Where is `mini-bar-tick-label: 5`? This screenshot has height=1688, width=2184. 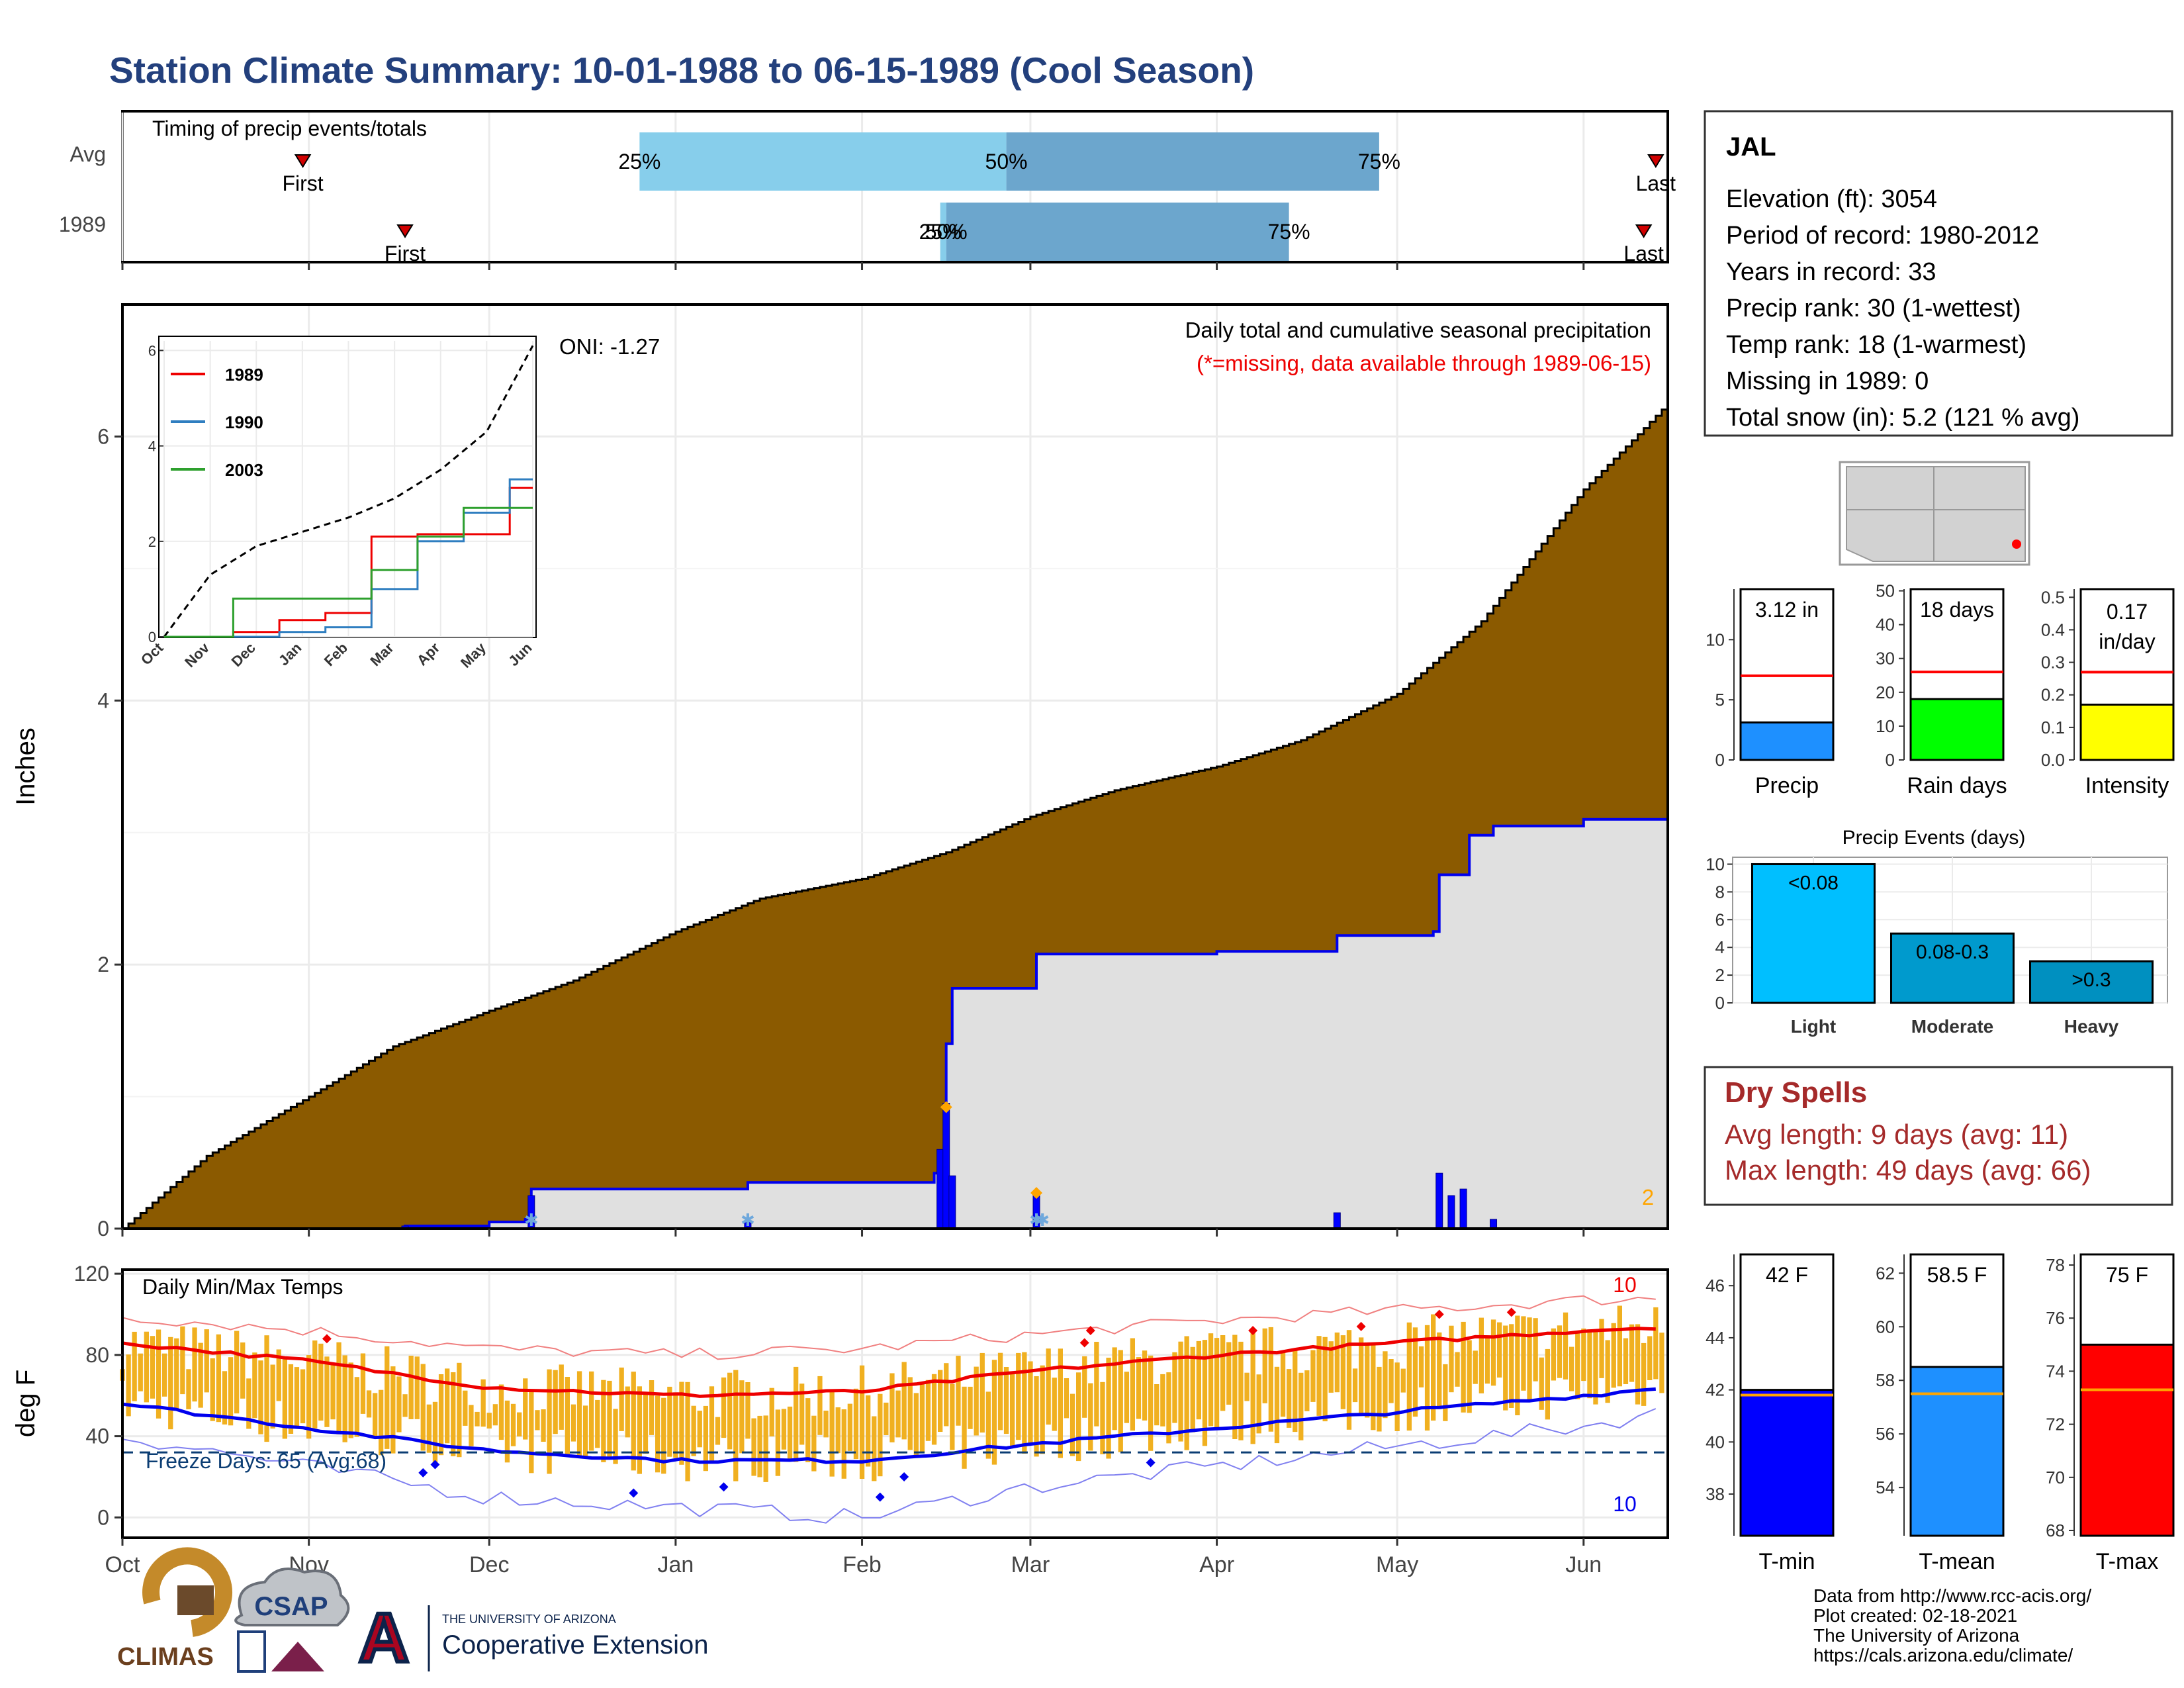
mini-bar-tick-label: 5 is located at coordinates (1720, 700).